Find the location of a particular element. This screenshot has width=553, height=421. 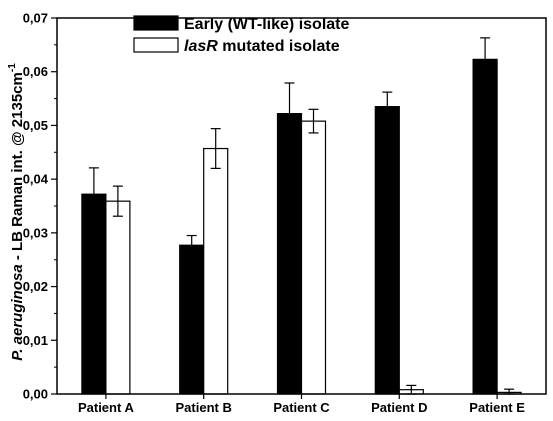

legend-label-rest: mutated isolate is located at coordinates (279, 46).